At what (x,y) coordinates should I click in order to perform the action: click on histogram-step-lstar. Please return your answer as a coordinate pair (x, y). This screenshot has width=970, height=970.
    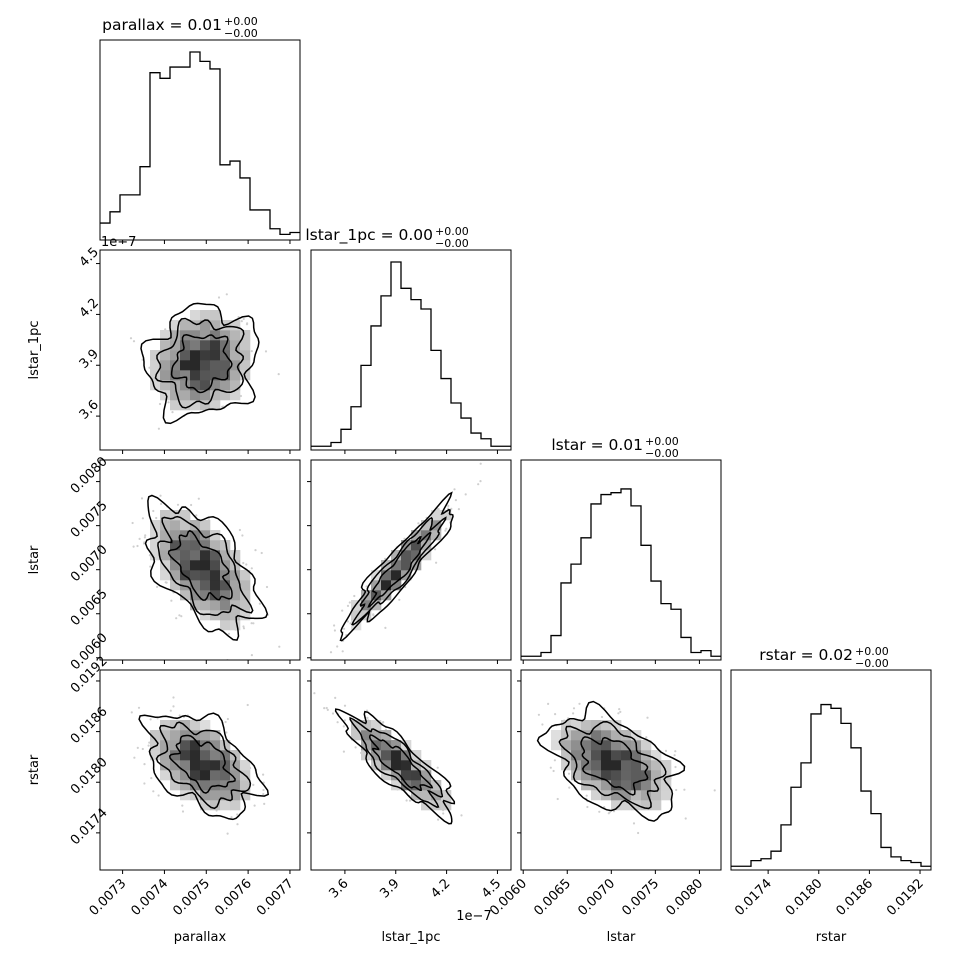
    Looking at the image, I should click on (621, 572).